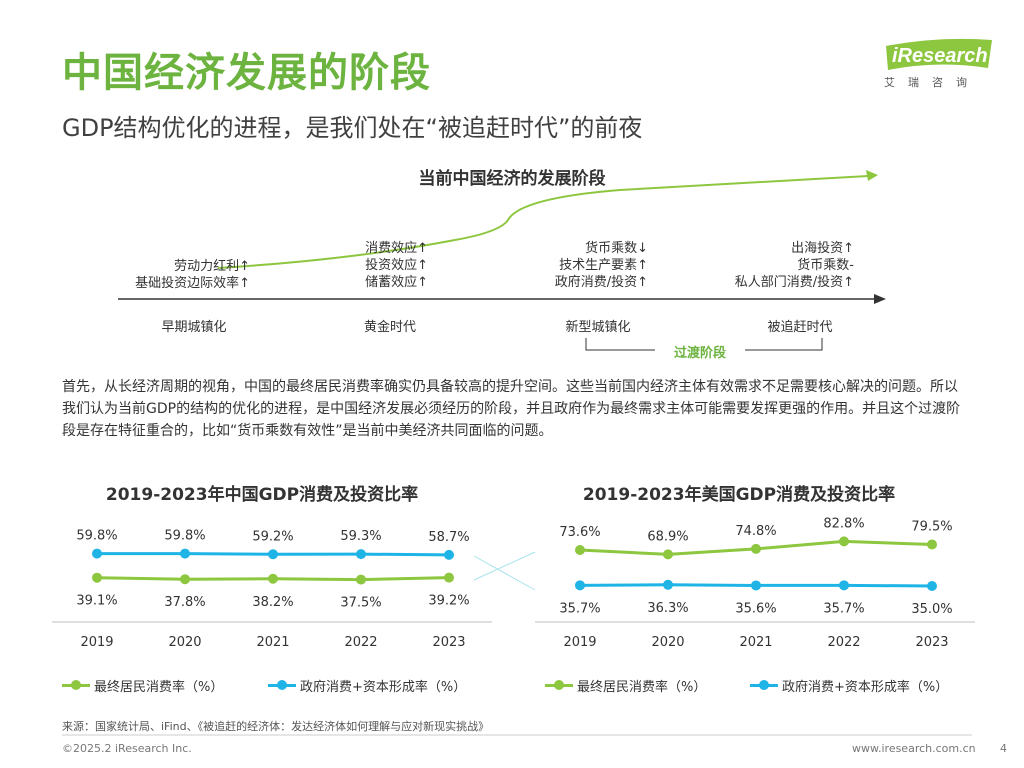 This screenshot has height=768, width=1024. I want to click on iresearch-logo: iResearch, so click(939, 54).